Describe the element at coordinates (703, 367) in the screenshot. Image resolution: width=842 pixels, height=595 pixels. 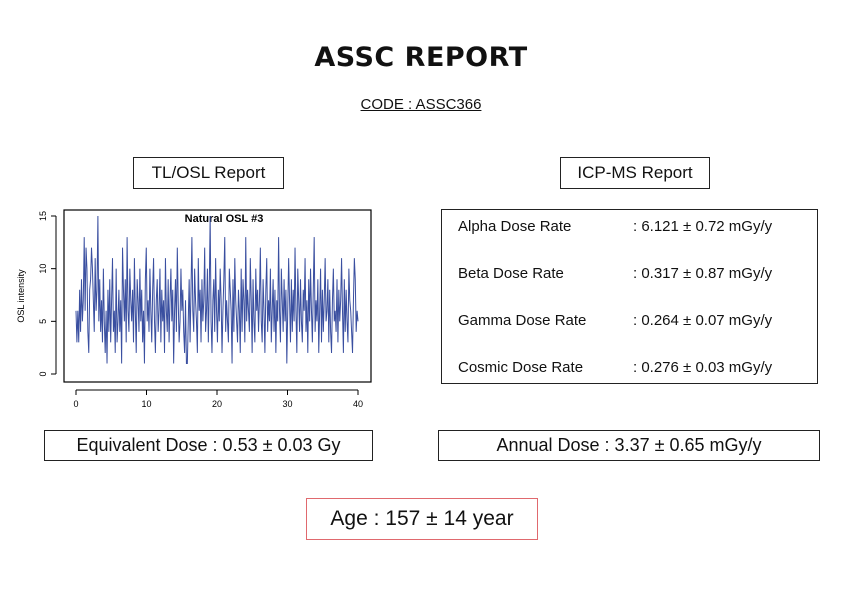
I see `cosmic-dose-value: : 0.276 ± 0.03 mGy/y` at that location.